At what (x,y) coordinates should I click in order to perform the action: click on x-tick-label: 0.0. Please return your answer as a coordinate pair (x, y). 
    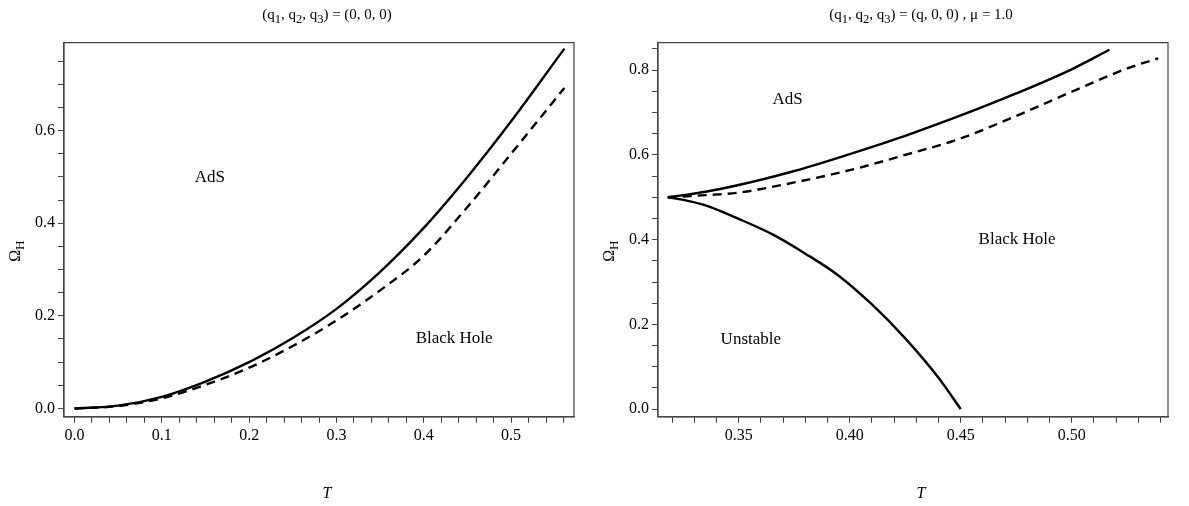
    Looking at the image, I should click on (74, 434).